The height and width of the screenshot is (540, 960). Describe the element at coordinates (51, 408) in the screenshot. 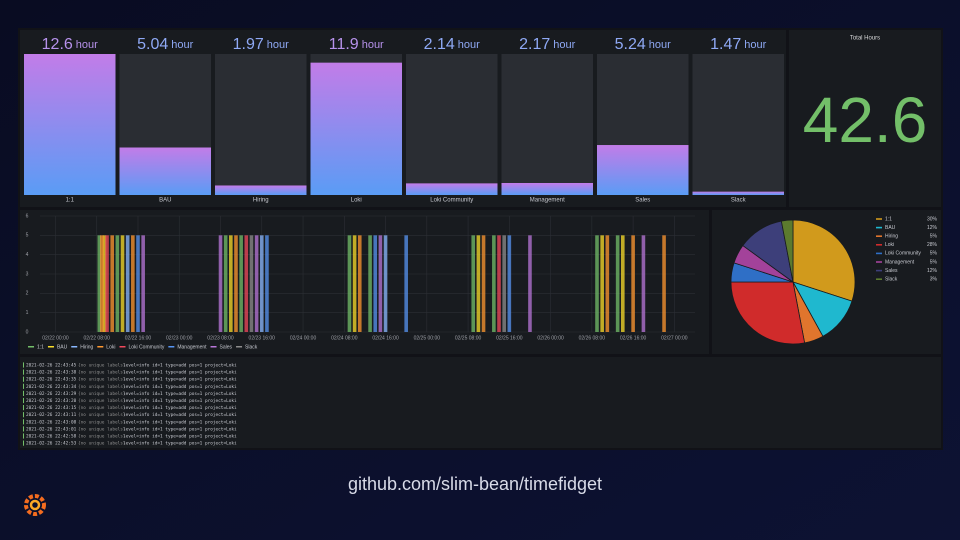

I see `log-time: 2021-02-26 22:43:15` at that location.